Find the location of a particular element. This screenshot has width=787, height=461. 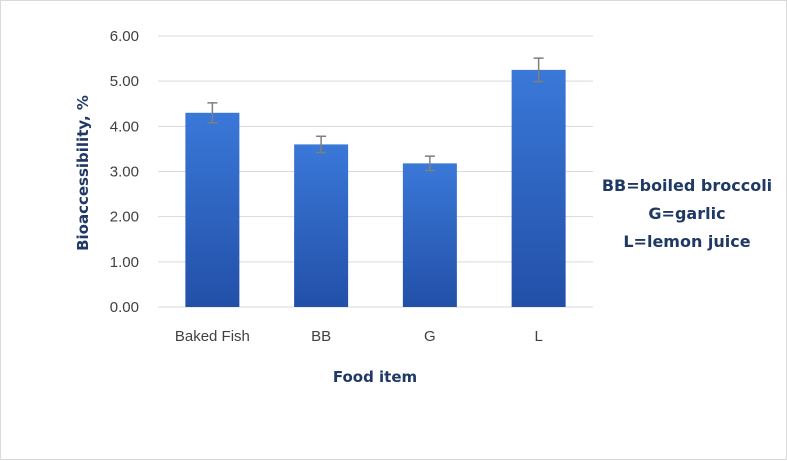

x-tick-label: G is located at coordinates (430, 336).